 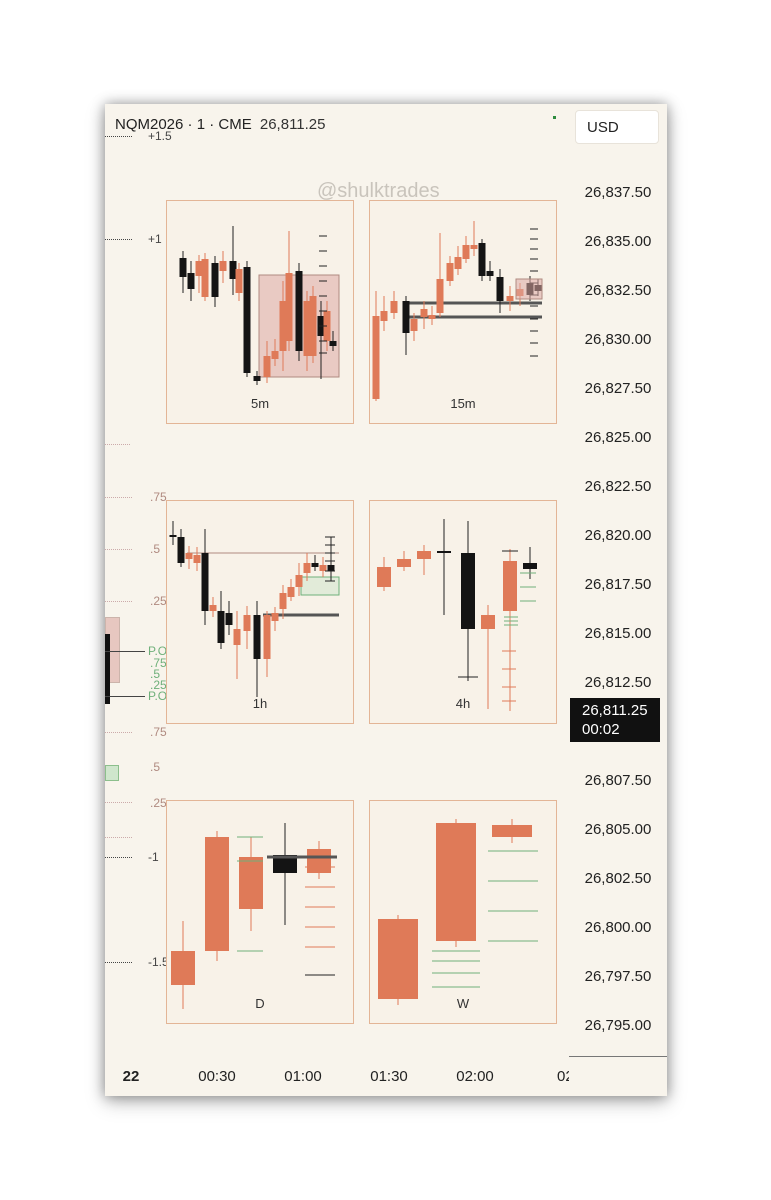 I want to click on price-axis-label: 26,800.00, so click(x=618, y=927).